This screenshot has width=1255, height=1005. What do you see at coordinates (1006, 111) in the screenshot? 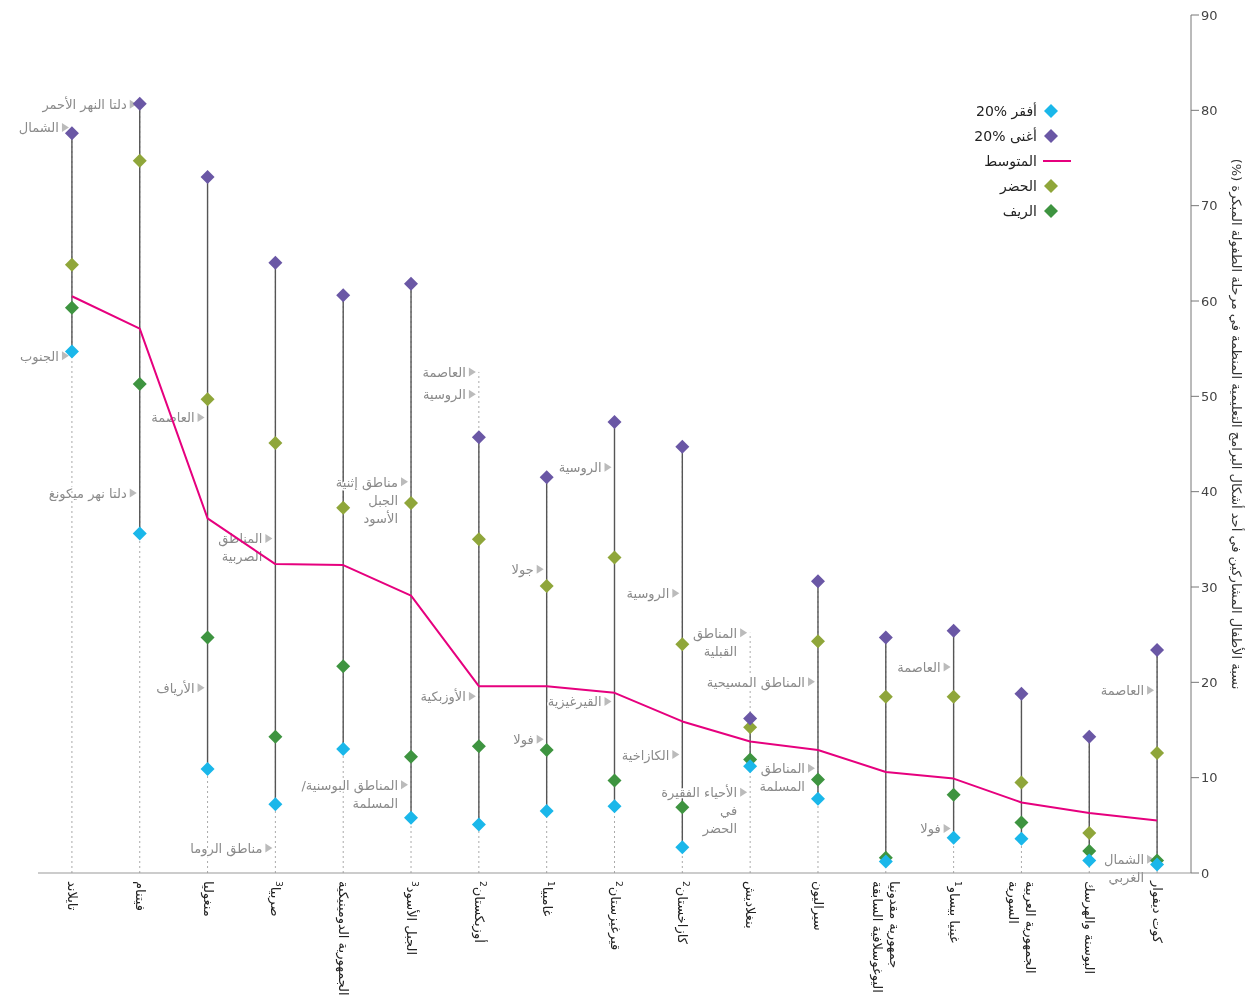
I see `legend-label: أفقر %20` at bounding box center [1006, 111].